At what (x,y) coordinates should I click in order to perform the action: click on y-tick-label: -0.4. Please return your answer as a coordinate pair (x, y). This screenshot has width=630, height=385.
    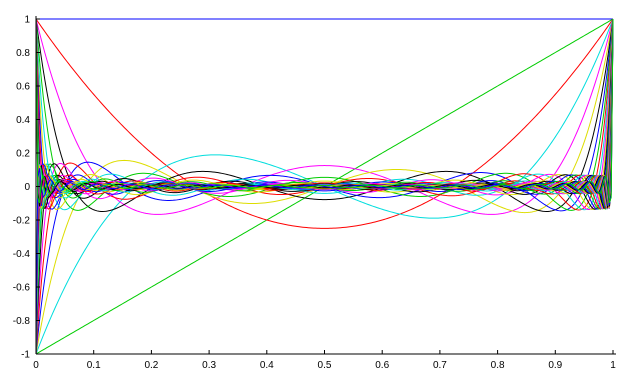
    Looking at the image, I should click on (22, 254).